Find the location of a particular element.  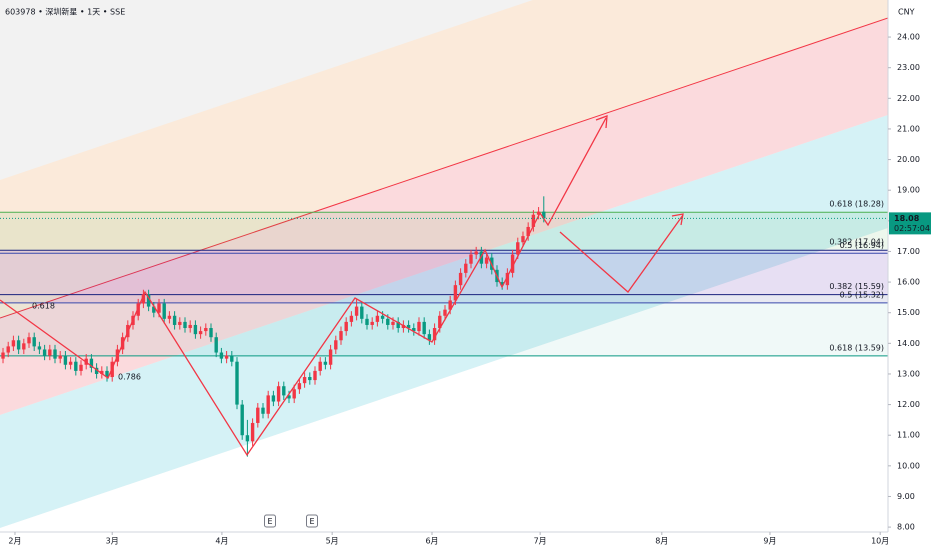

y-tick-label: 20.00 is located at coordinates (908, 159).